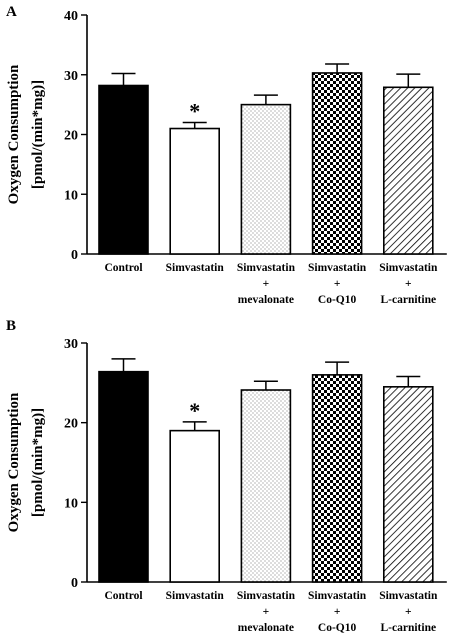 The image size is (454, 639). Describe the element at coordinates (11, 326) in the screenshot. I see `panel-label: B` at that location.